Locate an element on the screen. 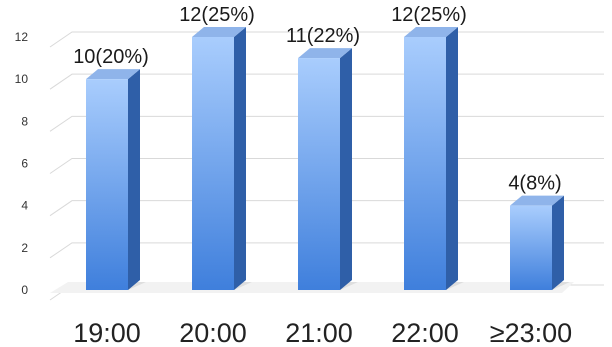 This screenshot has height=347, width=612. y-tick-label: 10 is located at coordinates (22, 79).